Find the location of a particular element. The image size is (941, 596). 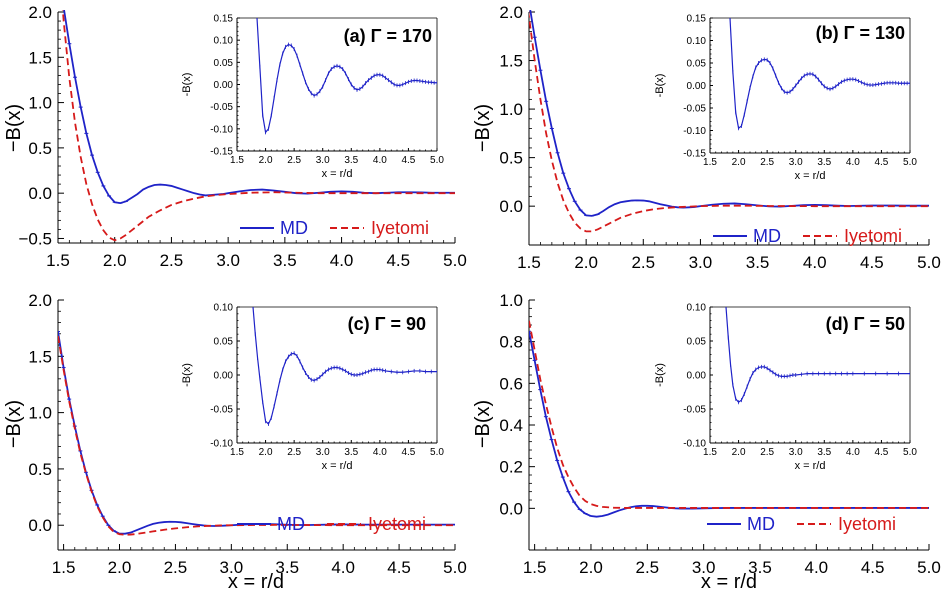

x-tick-label: 4.0 is located at coordinates (343, 567).